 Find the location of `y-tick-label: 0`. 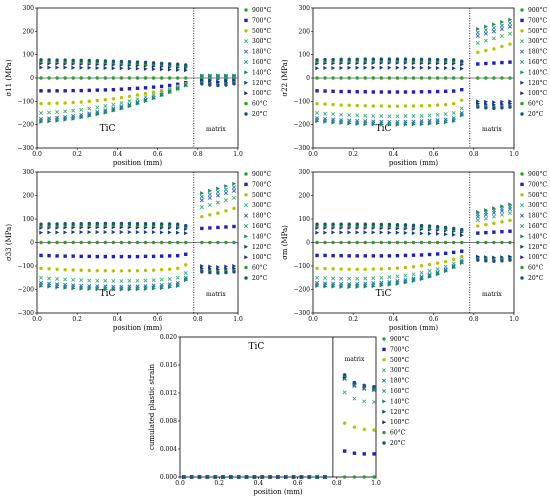

y-tick-label: 0 is located at coordinates (32, 243).